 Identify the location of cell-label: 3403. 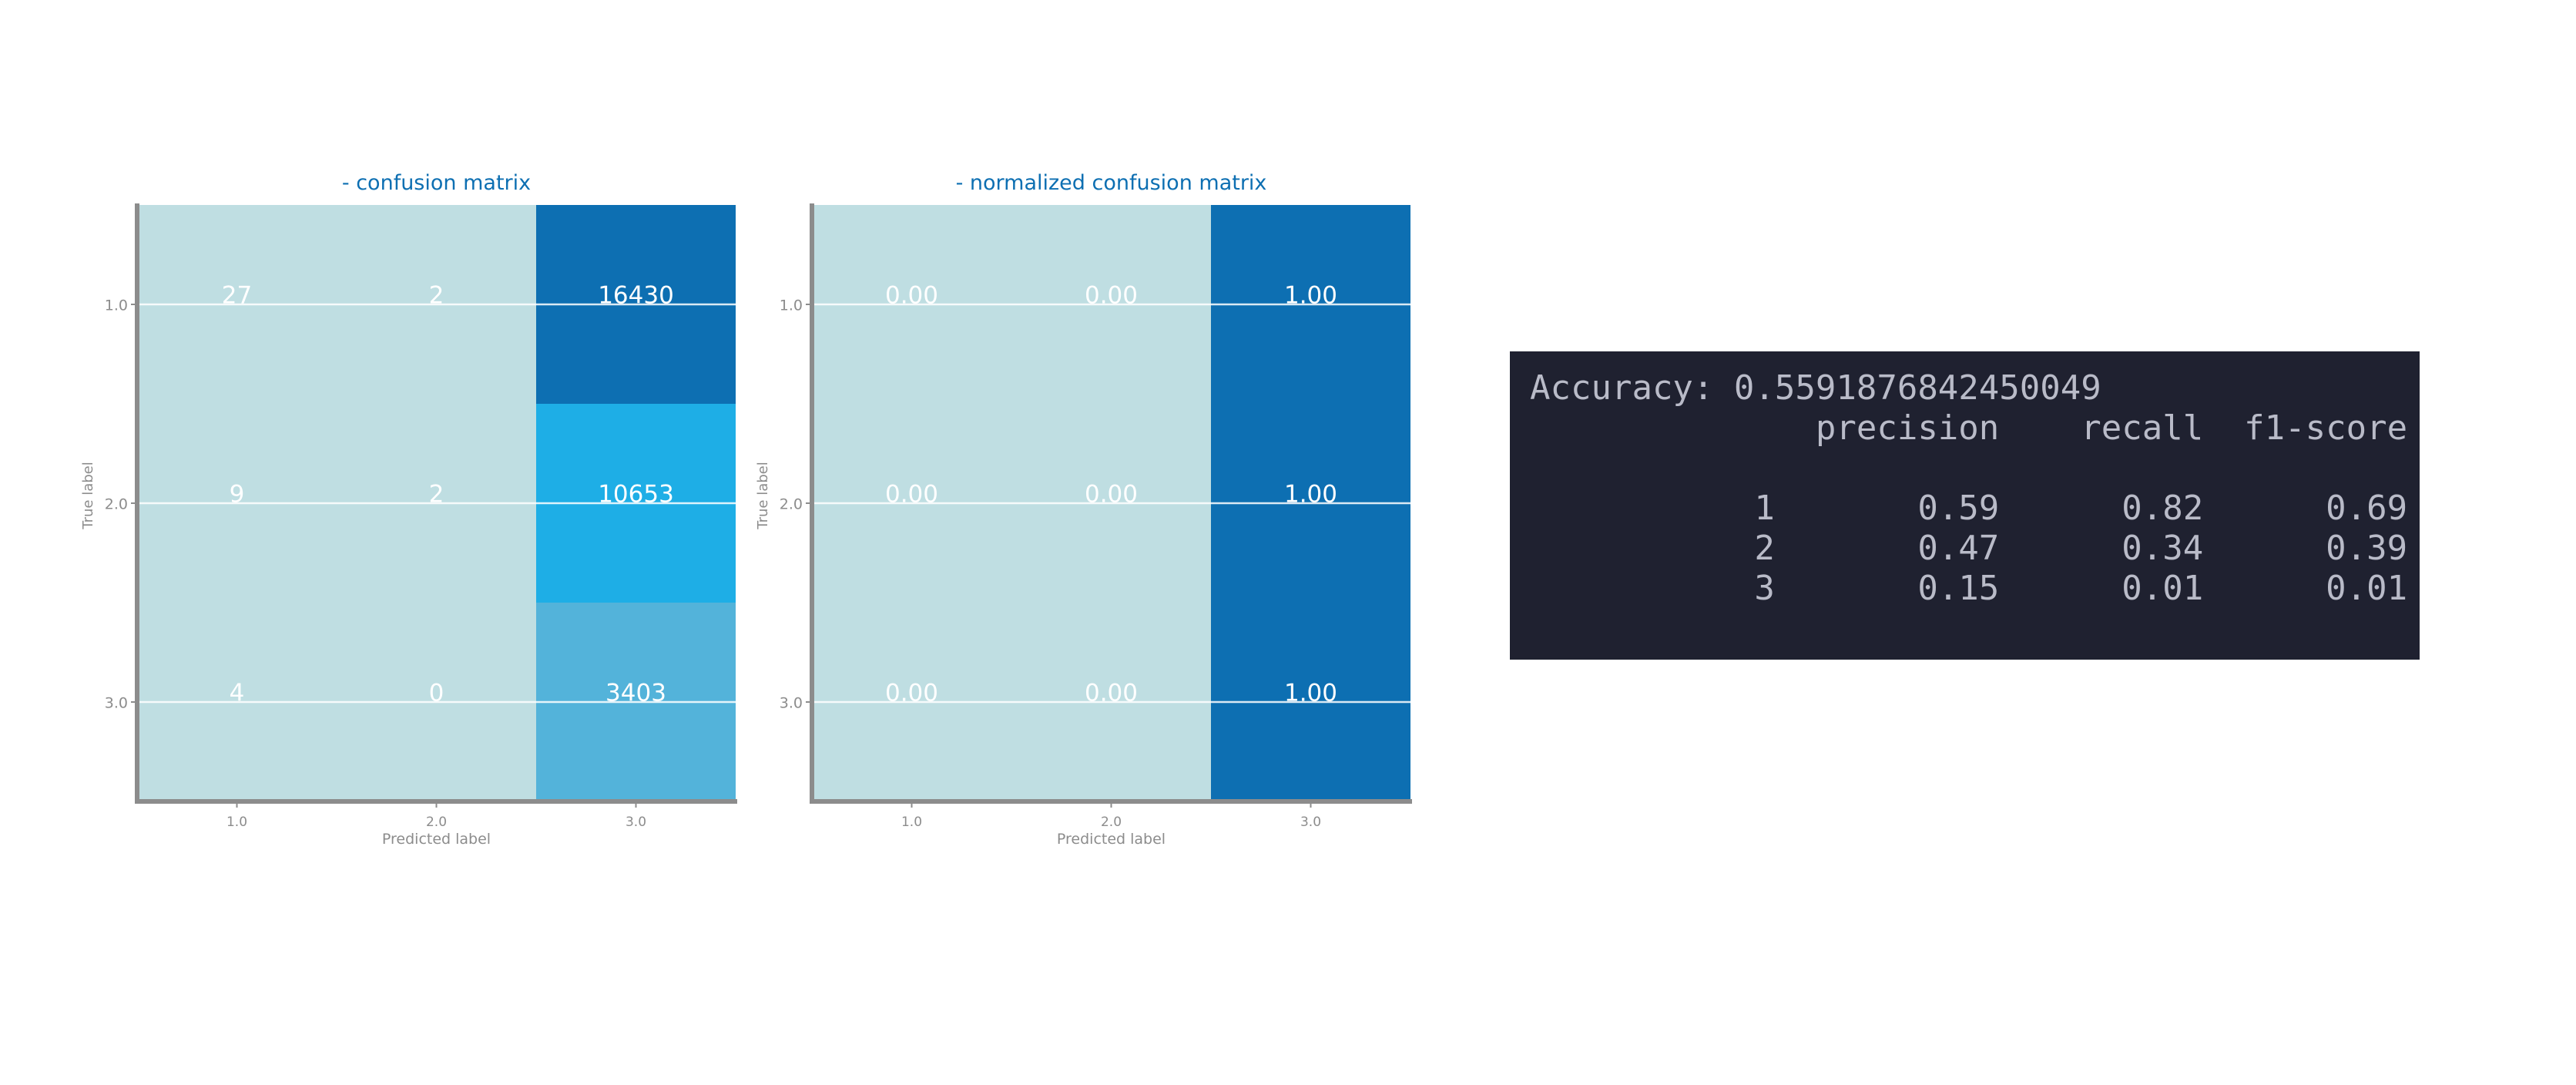
(635, 694).